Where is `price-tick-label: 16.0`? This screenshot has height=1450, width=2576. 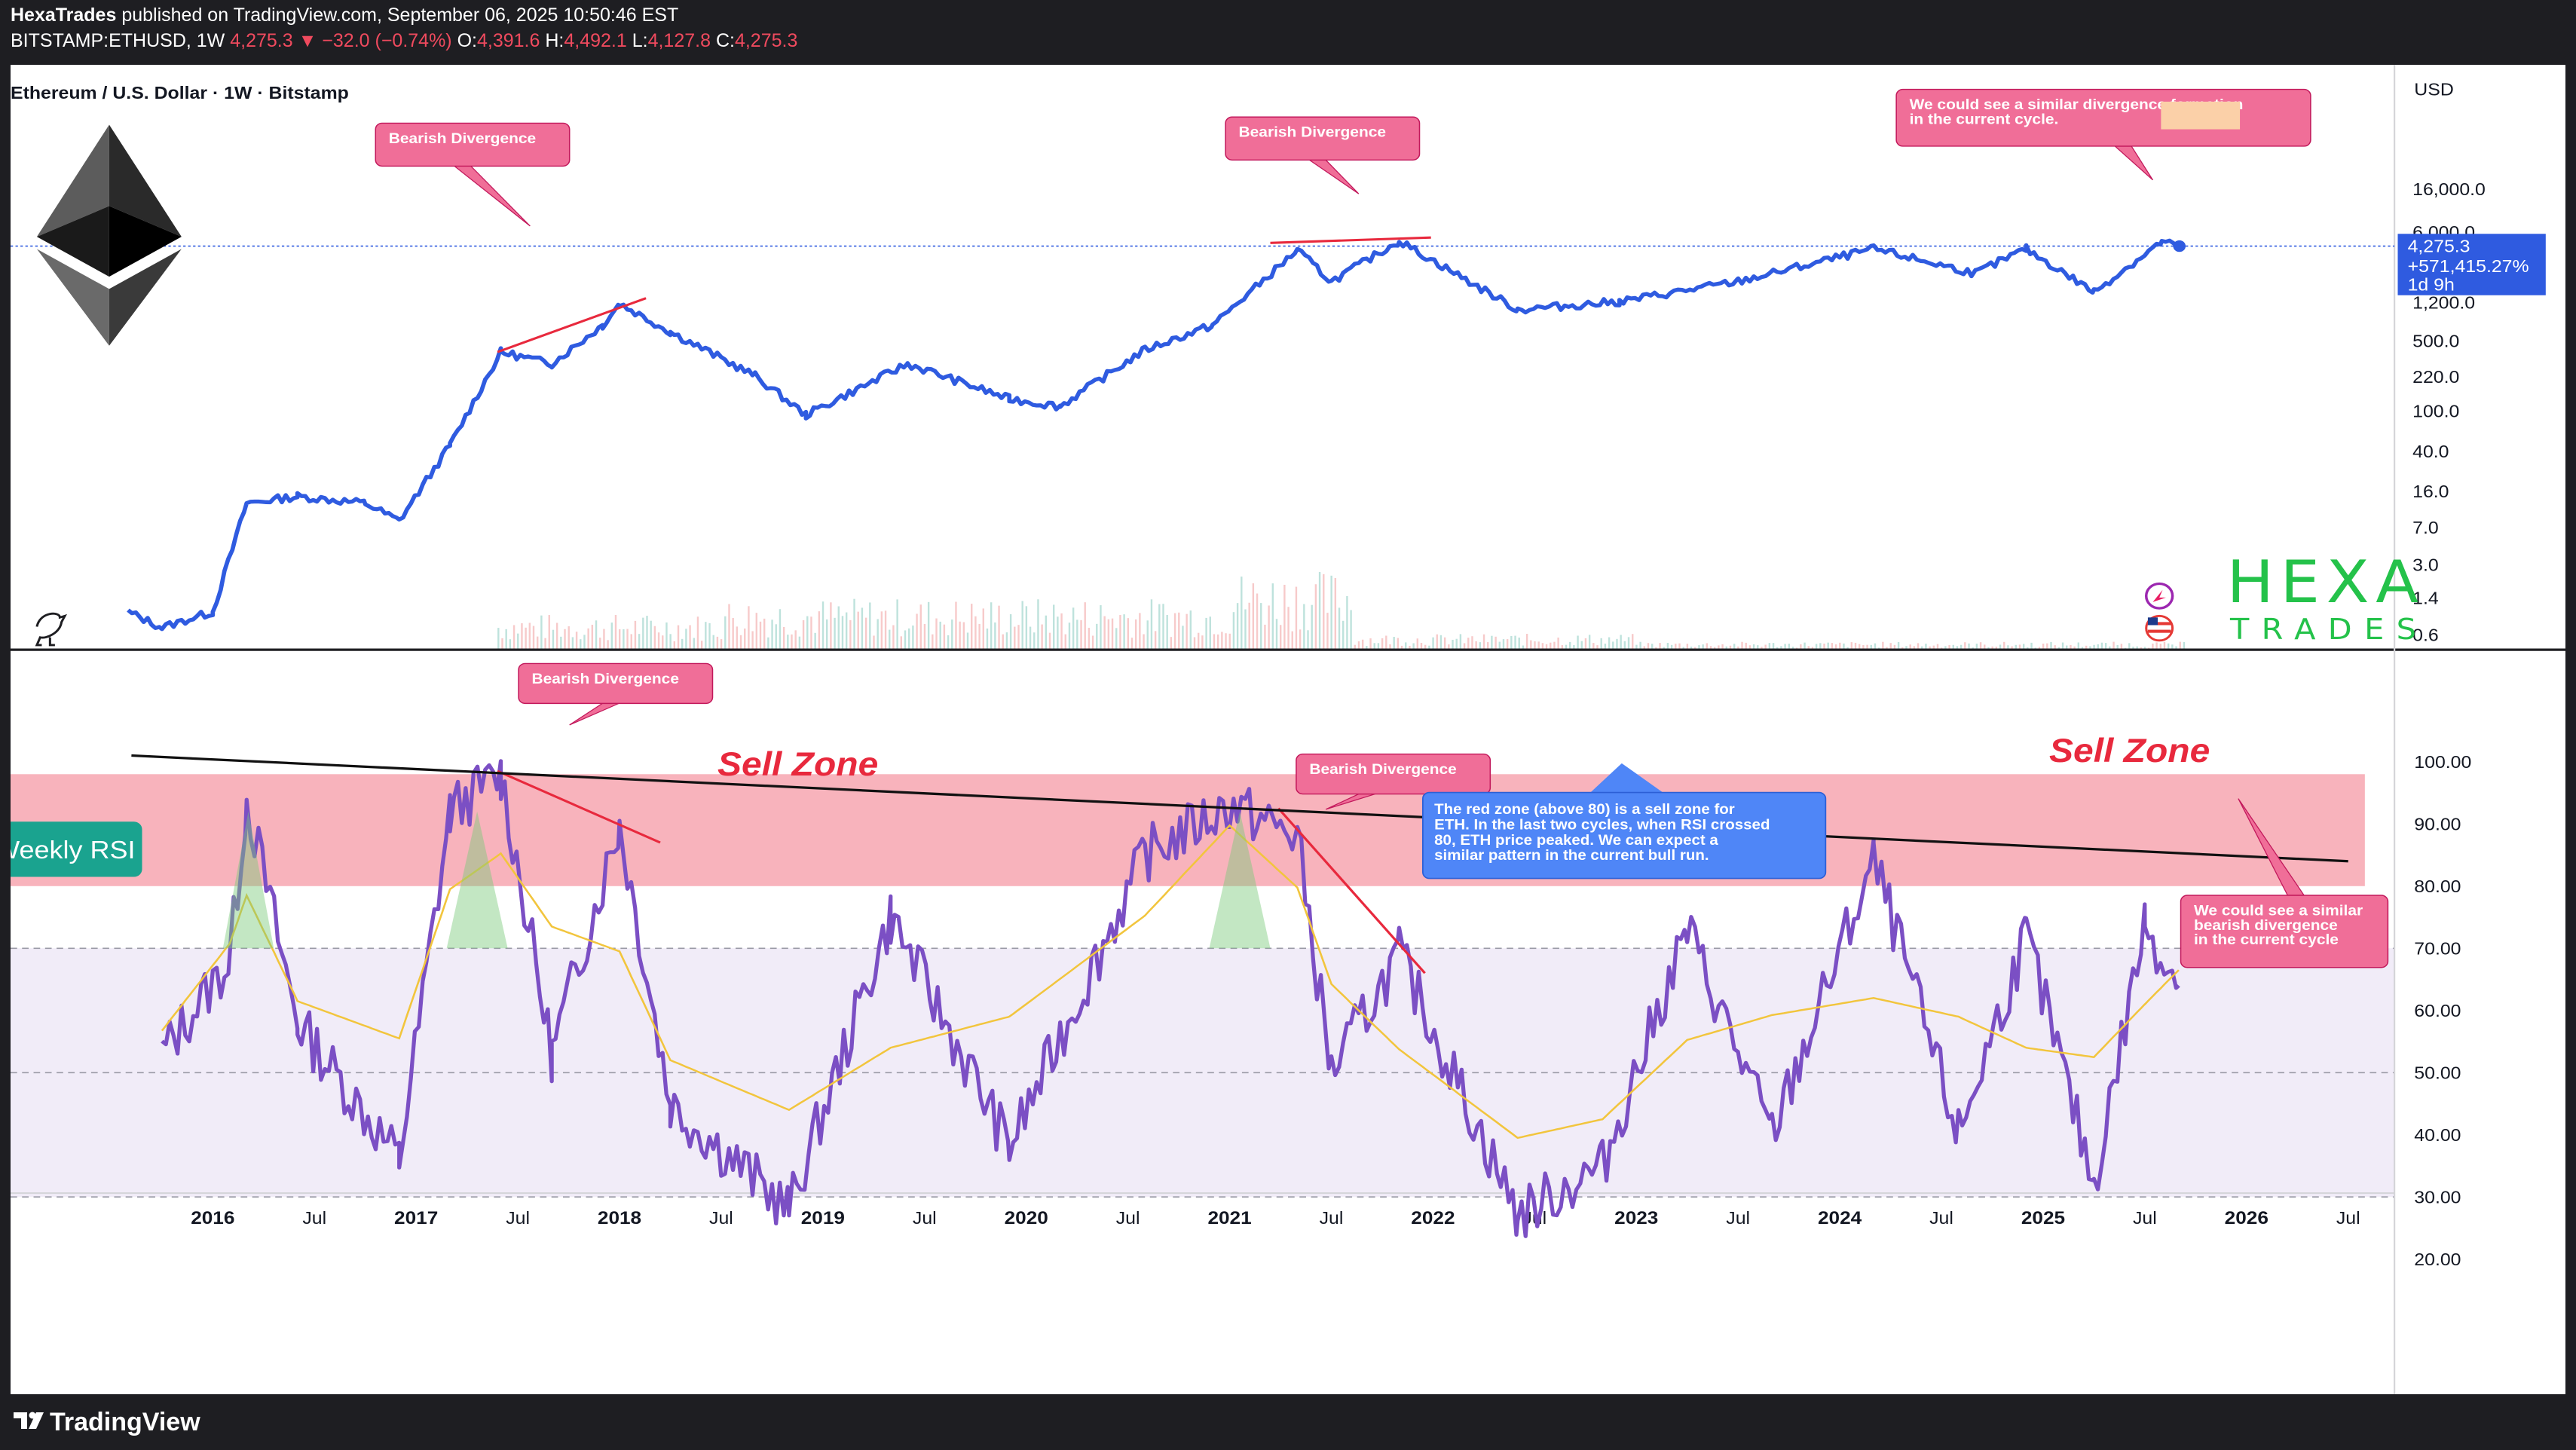
price-tick-label: 16.0 is located at coordinates (2431, 492).